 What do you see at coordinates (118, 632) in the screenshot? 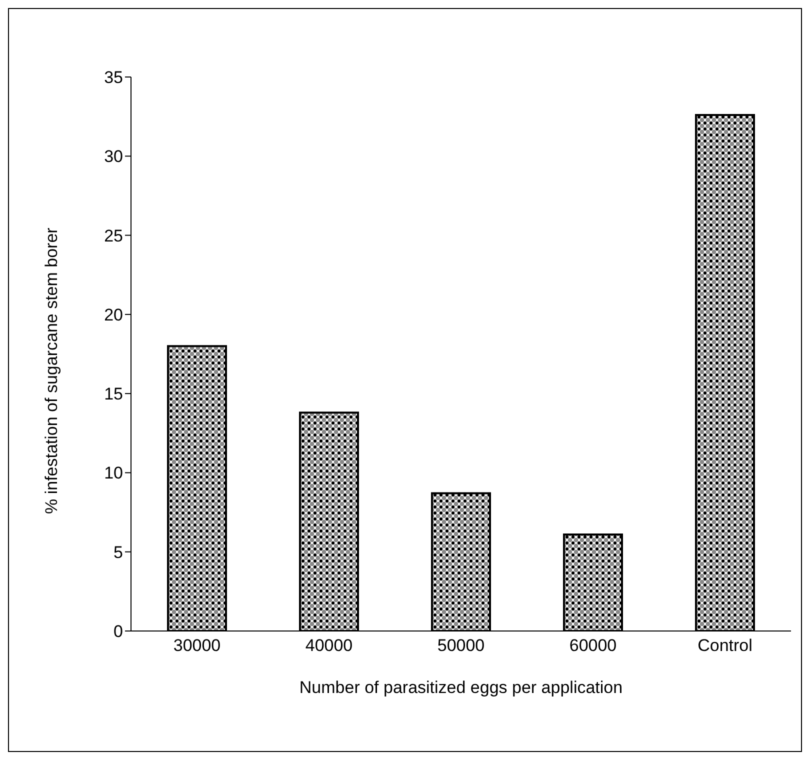
I see `y-tick-label: 0` at bounding box center [118, 632].